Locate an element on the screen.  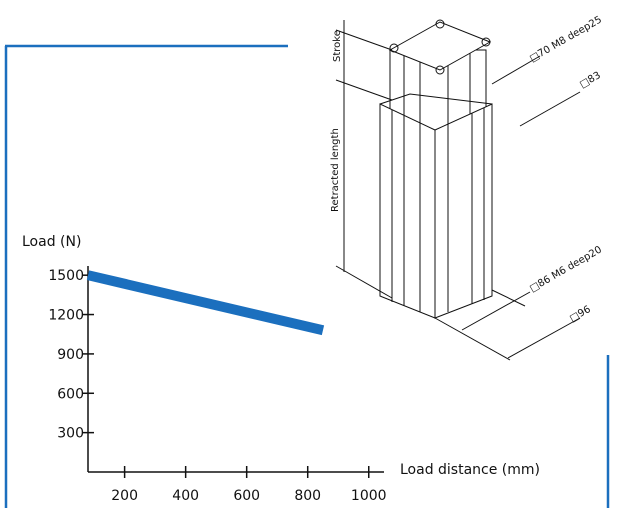
series-layer is located at coordinates (205, 303).